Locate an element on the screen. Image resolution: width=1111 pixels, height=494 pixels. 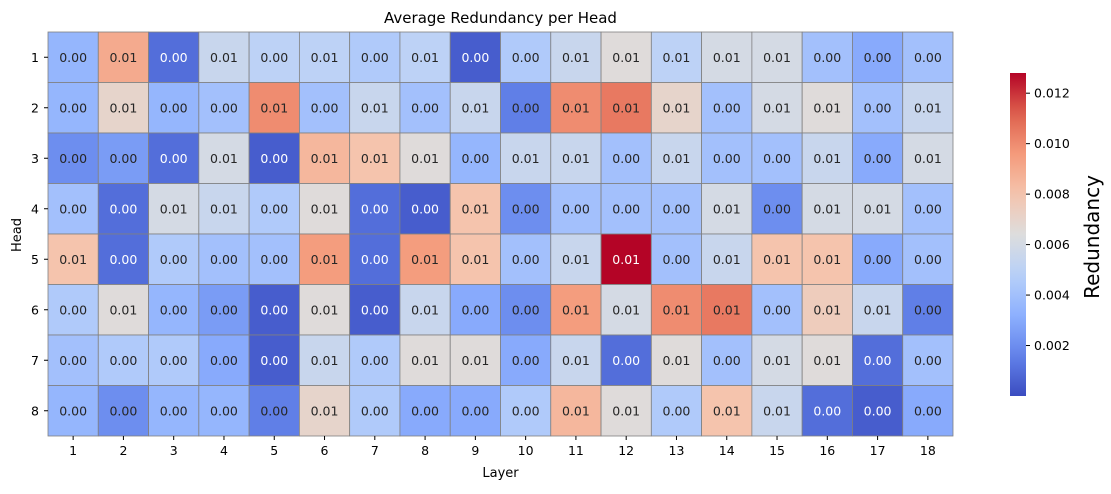
x-tick-label: 13 is located at coordinates (677, 450).